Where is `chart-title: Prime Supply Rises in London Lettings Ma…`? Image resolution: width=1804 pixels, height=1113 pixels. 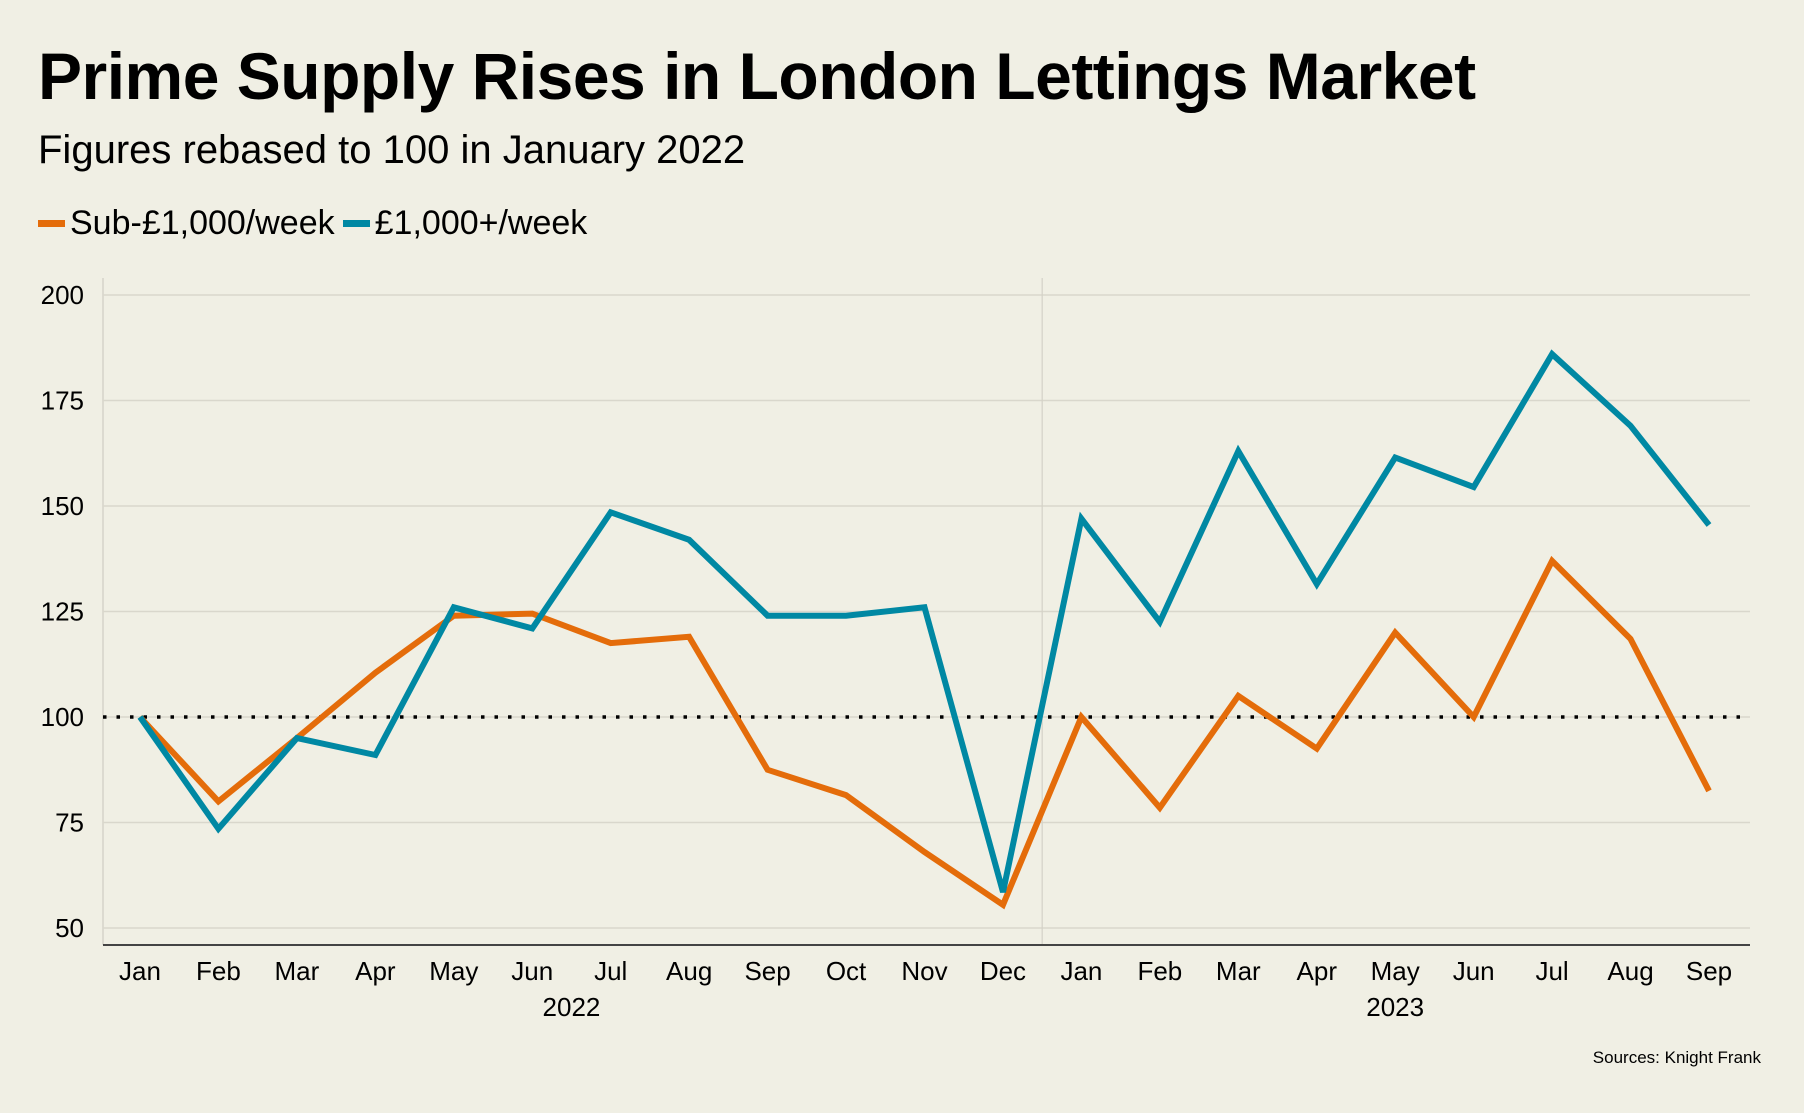
chart-title: Prime Supply Rises in London Lettings Ma… is located at coordinates (757, 76).